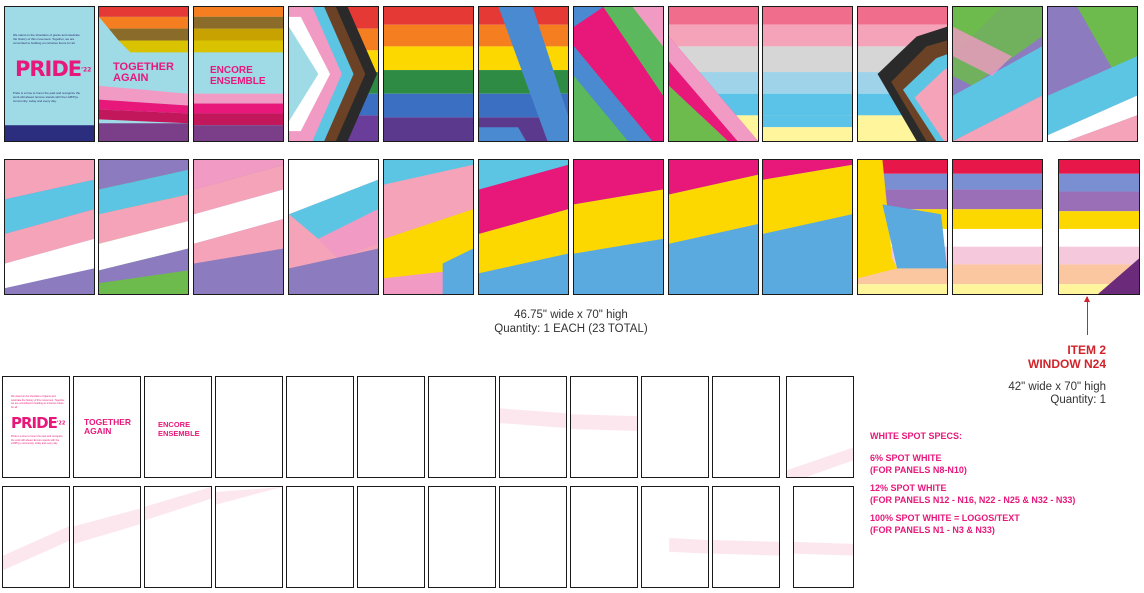  I want to click on encore-ensemble-title: ENCORE ENSEMBLE, so click(238, 76).